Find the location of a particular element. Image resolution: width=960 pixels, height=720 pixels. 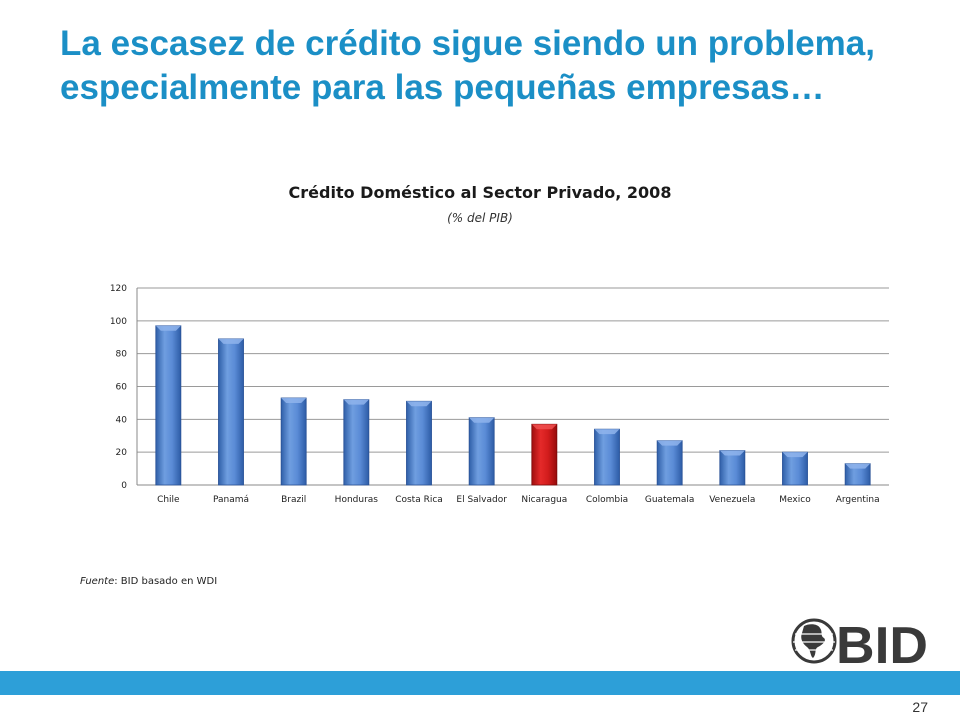

bar-el-salvador is located at coordinates (481, 451).